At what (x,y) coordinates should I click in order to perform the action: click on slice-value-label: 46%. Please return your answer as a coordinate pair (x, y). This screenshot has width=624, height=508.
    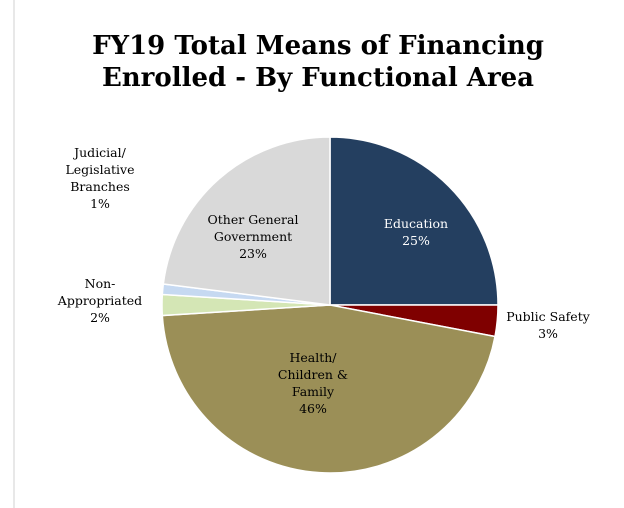
    Looking at the image, I should click on (313, 408).